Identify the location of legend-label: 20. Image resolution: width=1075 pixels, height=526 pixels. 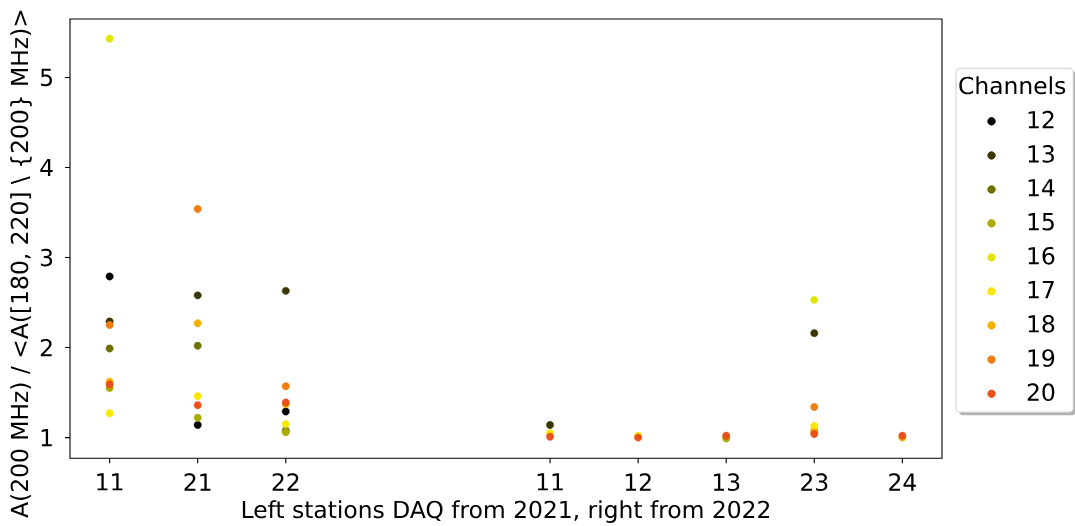
(1041, 392).